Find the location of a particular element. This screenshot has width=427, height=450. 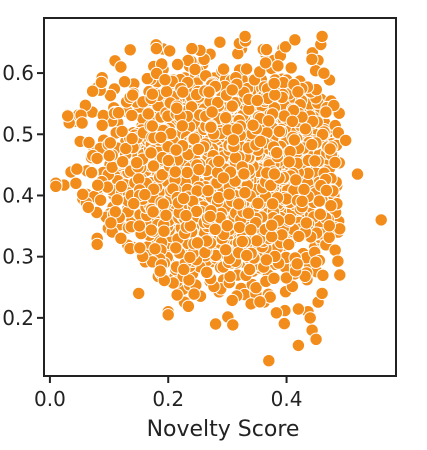

y-tick-label: 0.5 is located at coordinates (18, 134).